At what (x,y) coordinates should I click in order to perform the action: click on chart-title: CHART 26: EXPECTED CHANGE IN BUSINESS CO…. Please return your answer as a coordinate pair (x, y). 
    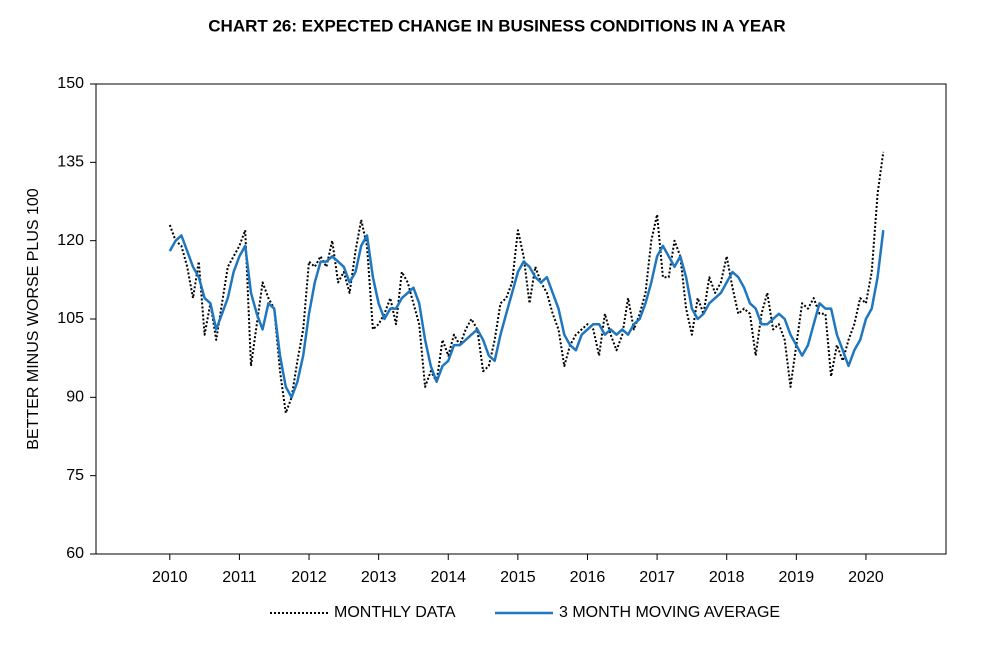
    Looking at the image, I should click on (496, 25).